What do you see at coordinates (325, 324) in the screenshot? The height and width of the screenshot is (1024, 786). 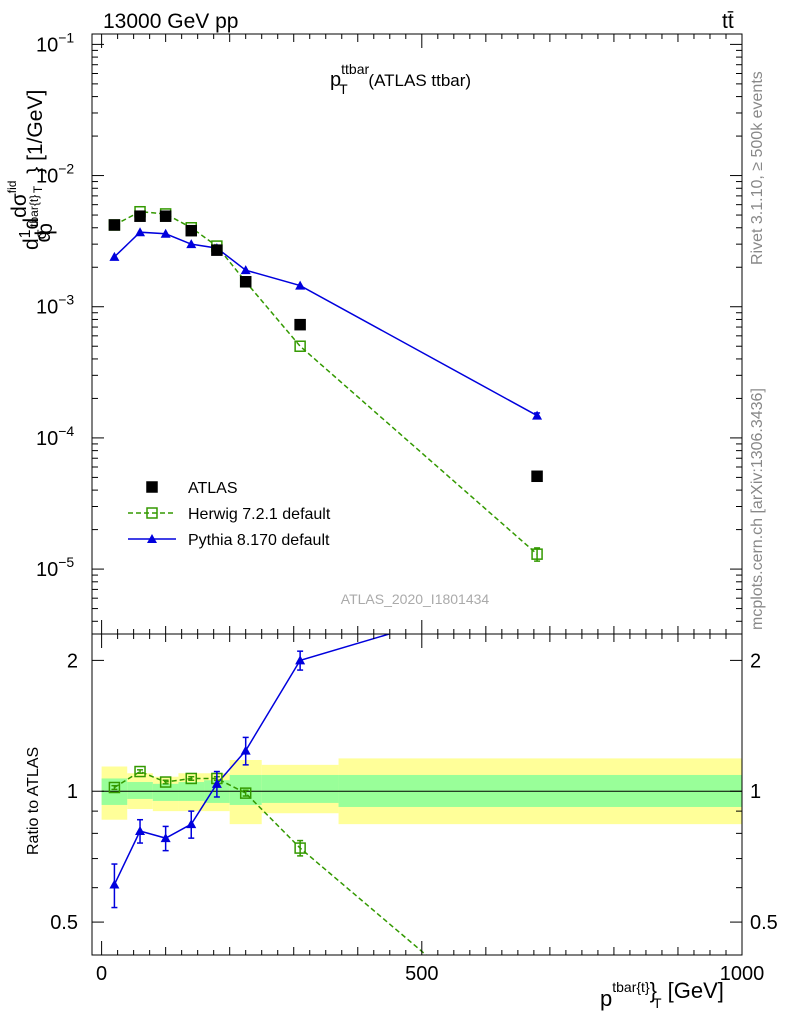 I see `pythia-line` at bounding box center [325, 324].